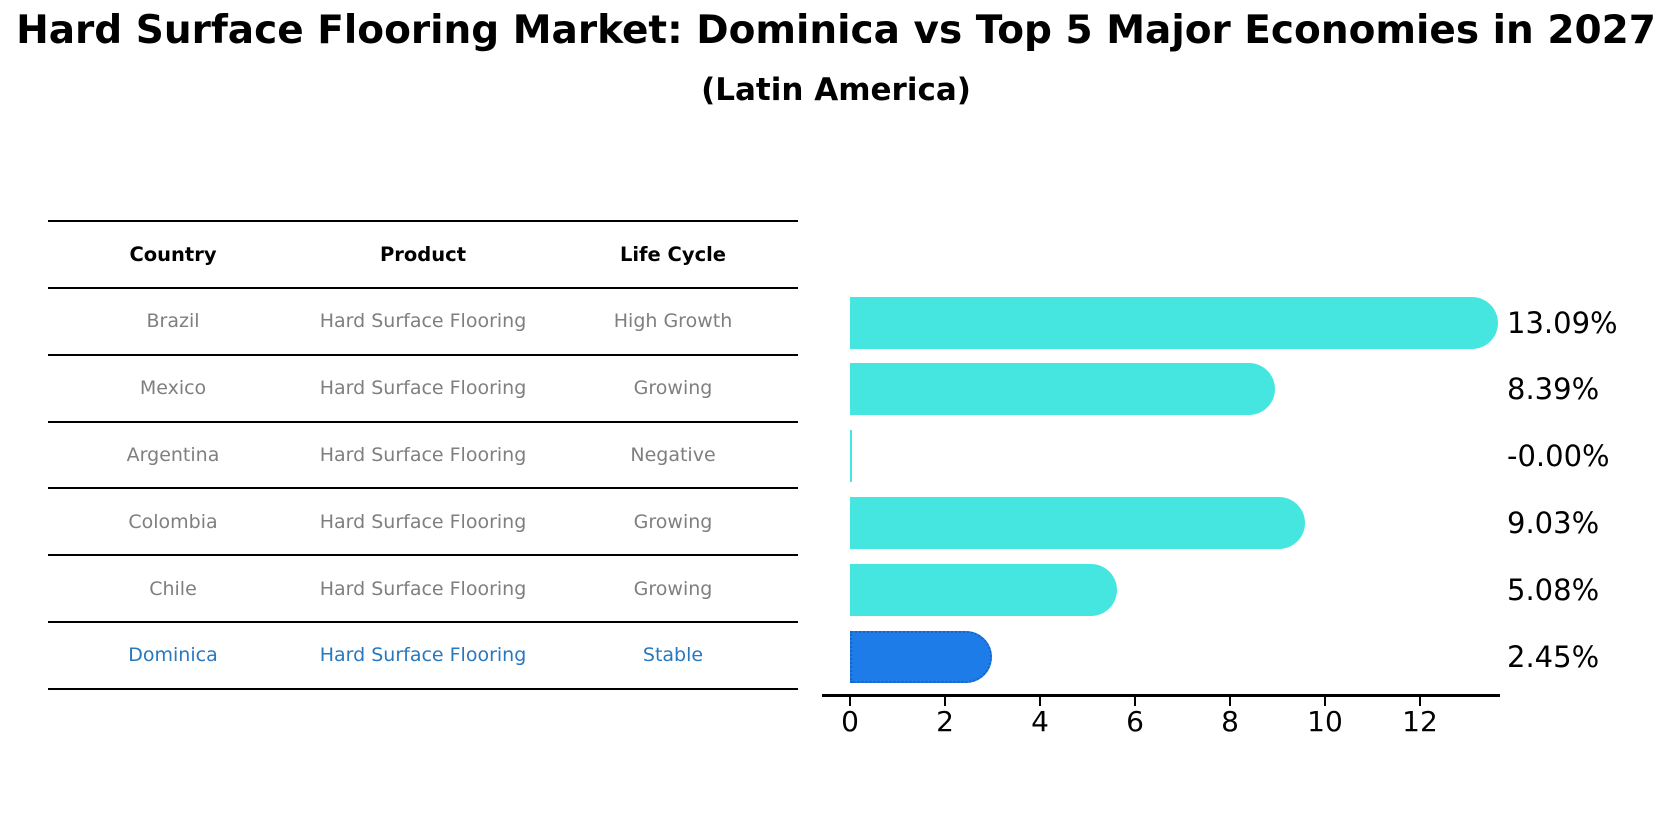  Describe the element at coordinates (1230, 721) in the screenshot. I see `x-tick-label-8: 8` at that location.